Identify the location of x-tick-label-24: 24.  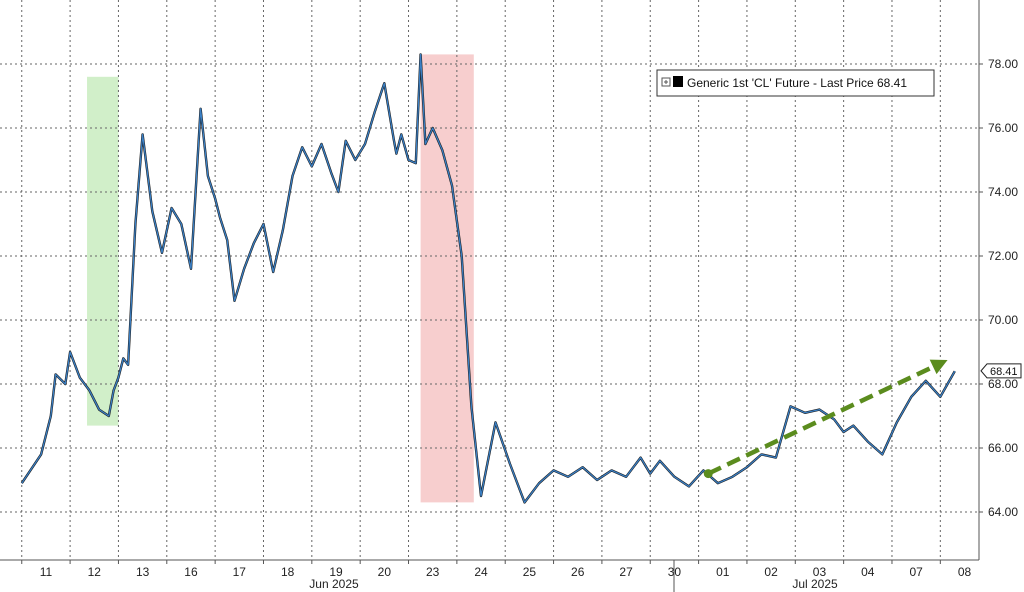
(481, 572).